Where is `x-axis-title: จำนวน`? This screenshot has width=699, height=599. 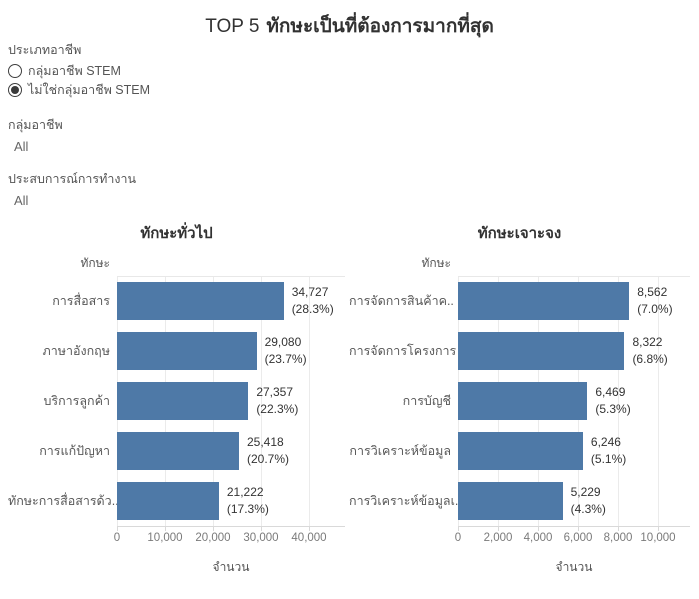 x-axis-title: จำนวน is located at coordinates (574, 567).